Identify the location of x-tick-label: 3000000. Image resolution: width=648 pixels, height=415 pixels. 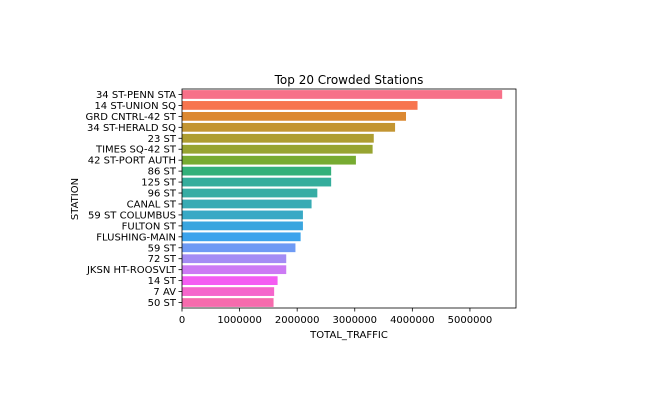
(354, 320).